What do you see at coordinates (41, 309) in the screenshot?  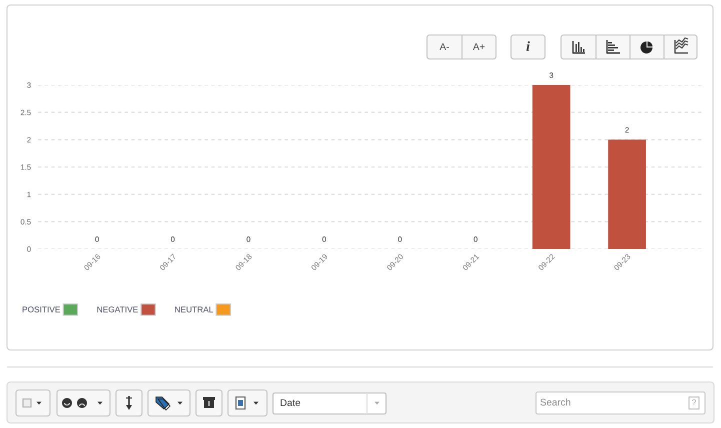 I see `legend-label: POSITIVE` at bounding box center [41, 309].